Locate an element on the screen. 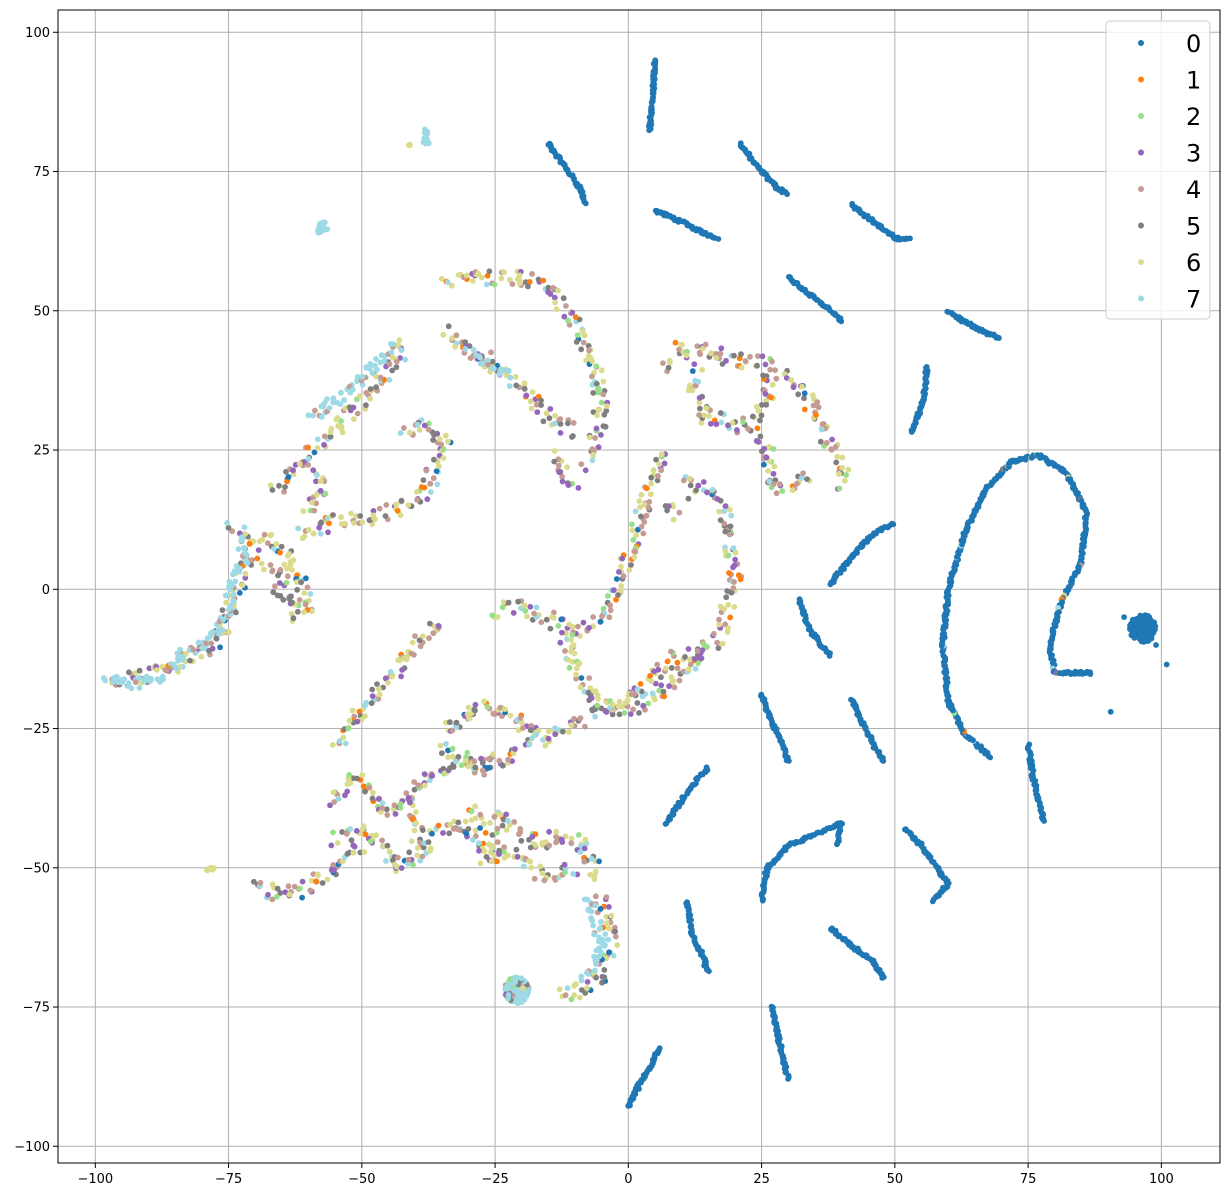 The width and height of the screenshot is (1230, 1198). legend-label: 0 is located at coordinates (1193, 44).